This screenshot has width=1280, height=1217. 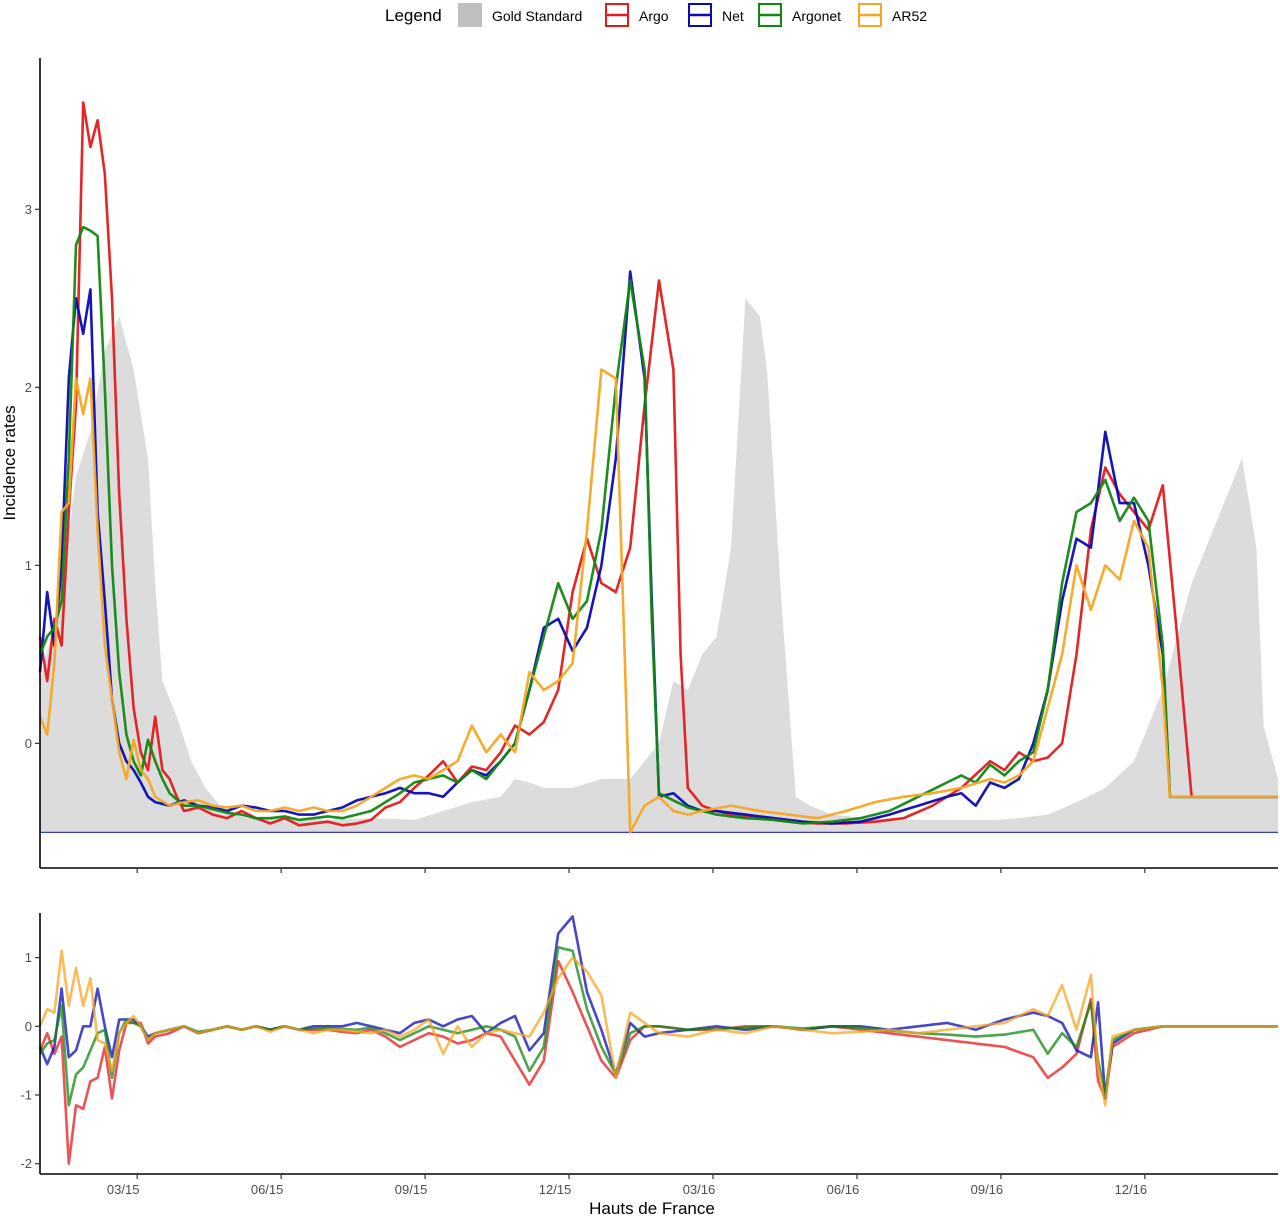 What do you see at coordinates (28, 957) in the screenshot?
I see `bottom-y-tick-label: 1` at bounding box center [28, 957].